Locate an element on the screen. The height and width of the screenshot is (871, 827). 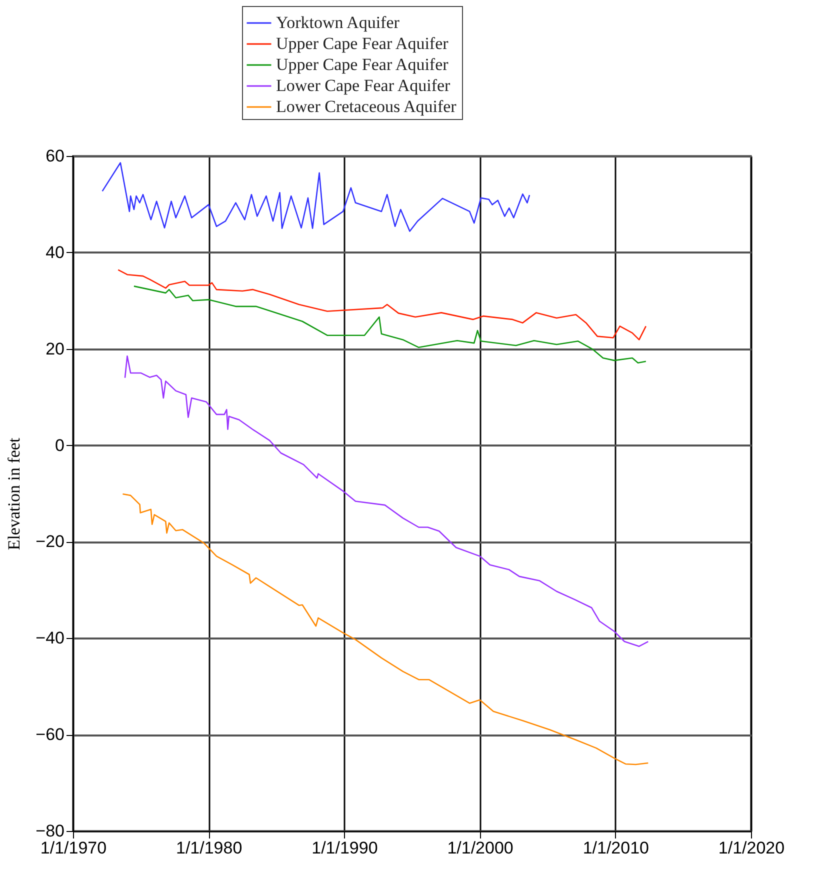
y-tick-label: 60 is located at coordinates (55, 156).